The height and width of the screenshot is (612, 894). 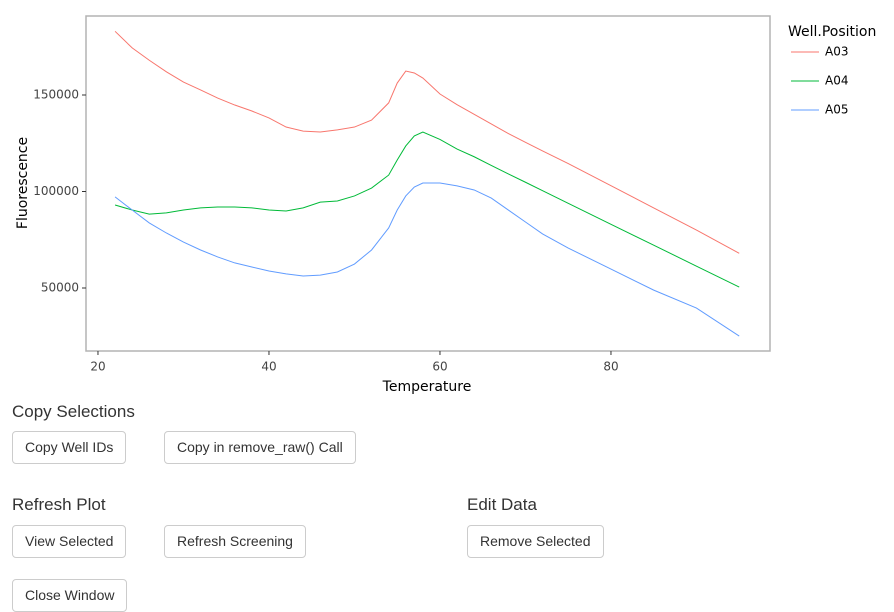 I want to click on legend-label: A03, so click(x=836, y=52).